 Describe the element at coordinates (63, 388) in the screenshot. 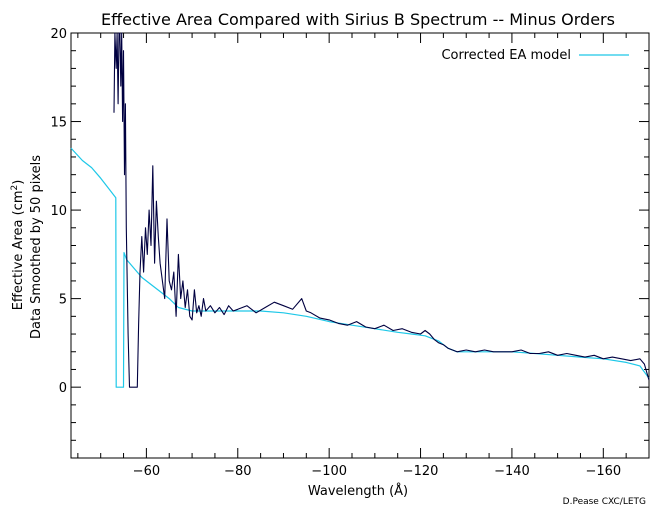

I see `y-tick-label: 0` at that location.